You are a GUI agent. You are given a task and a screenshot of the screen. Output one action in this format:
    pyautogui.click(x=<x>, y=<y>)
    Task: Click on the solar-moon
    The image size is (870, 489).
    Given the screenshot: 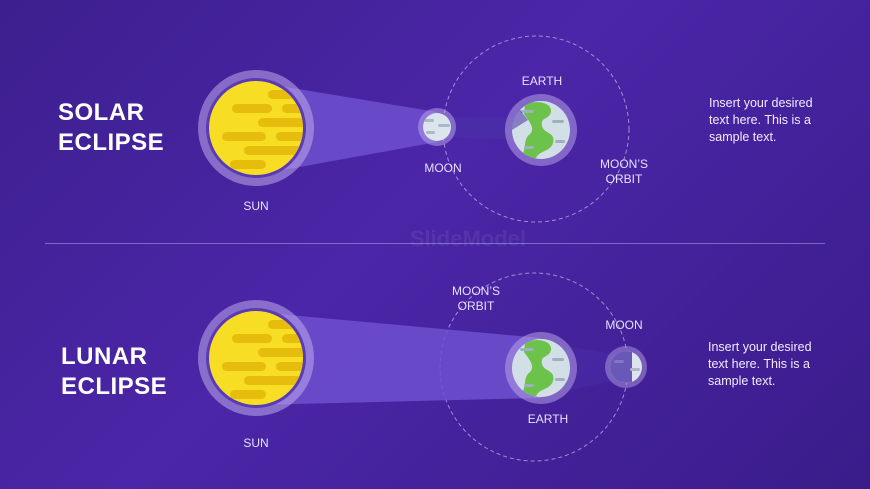 What is the action you would take?
    pyautogui.click(x=437, y=127)
    